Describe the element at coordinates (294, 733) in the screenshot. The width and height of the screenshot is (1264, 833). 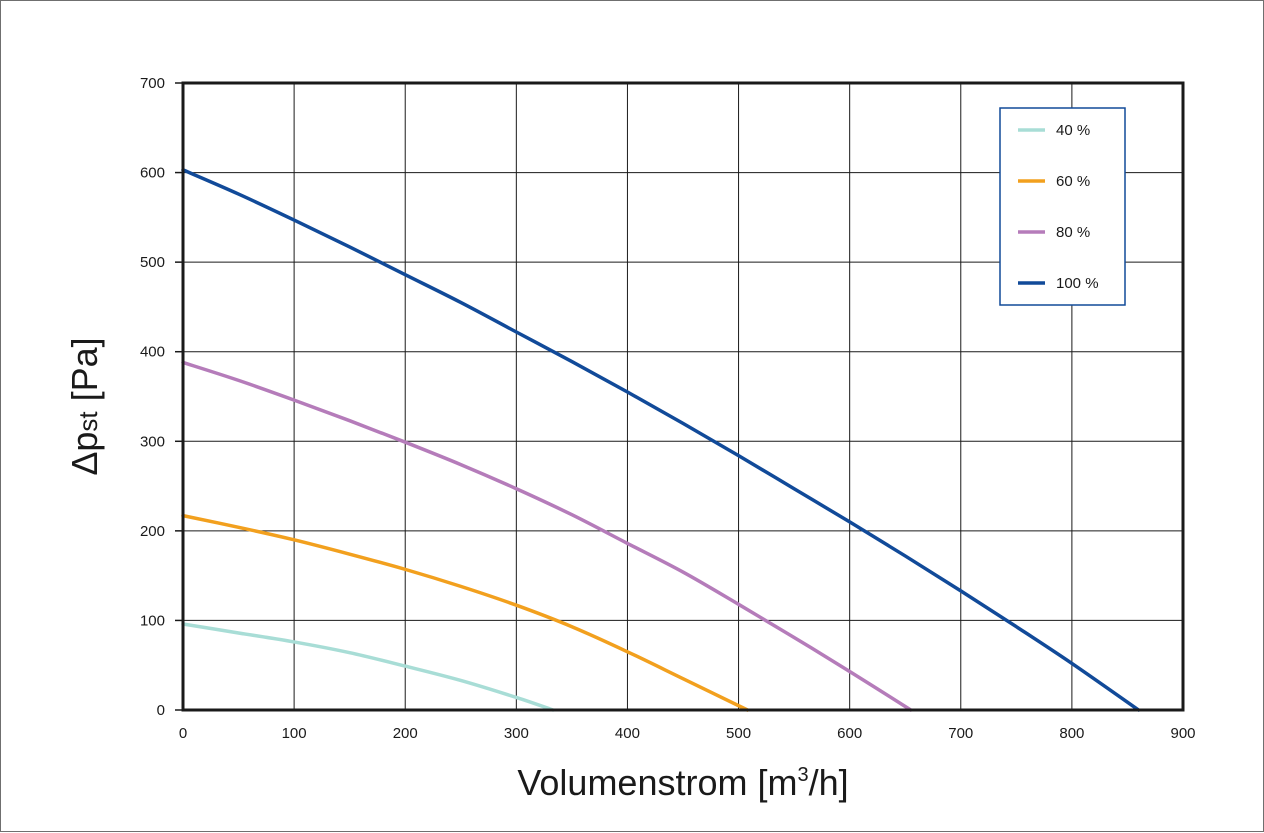
I see `x-tick-label: 100` at that location.